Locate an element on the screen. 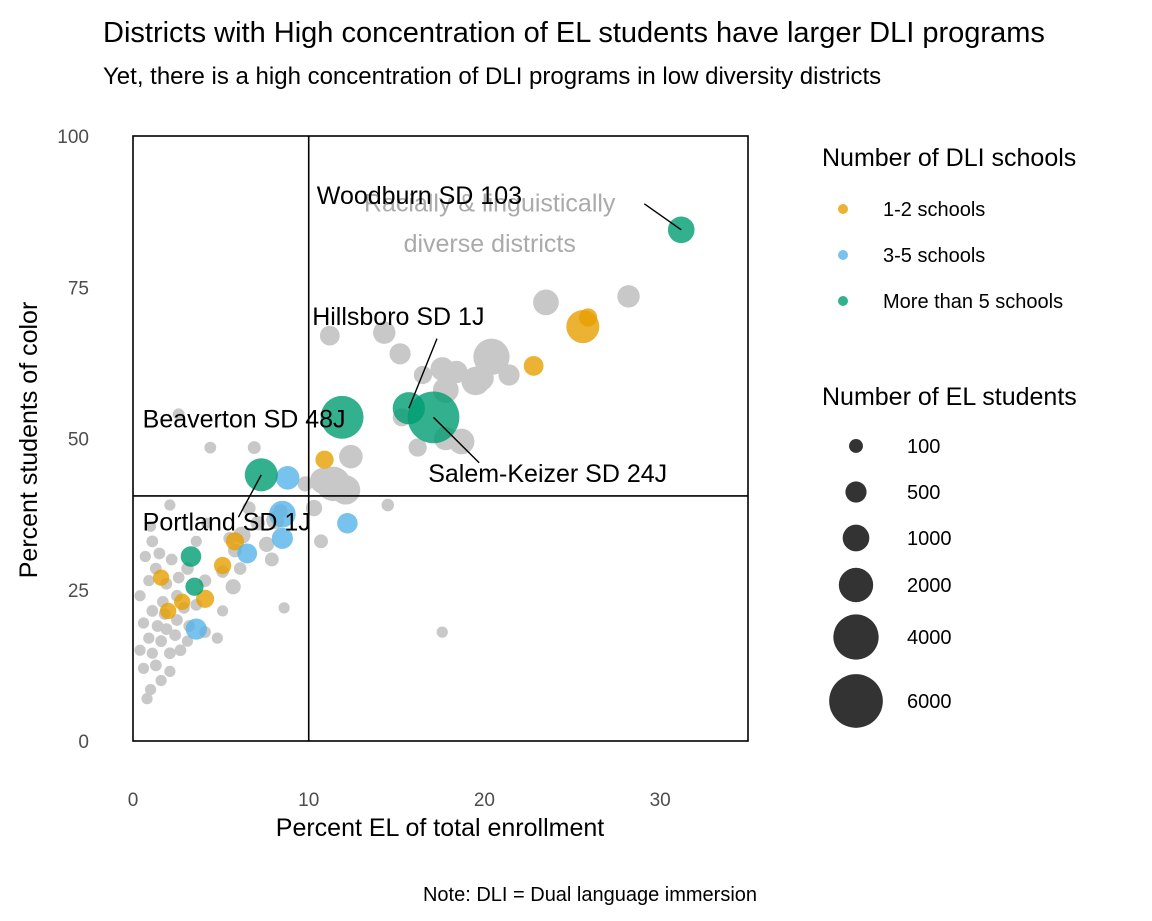  legend-size-label-2: 1000 is located at coordinates (929, 539).